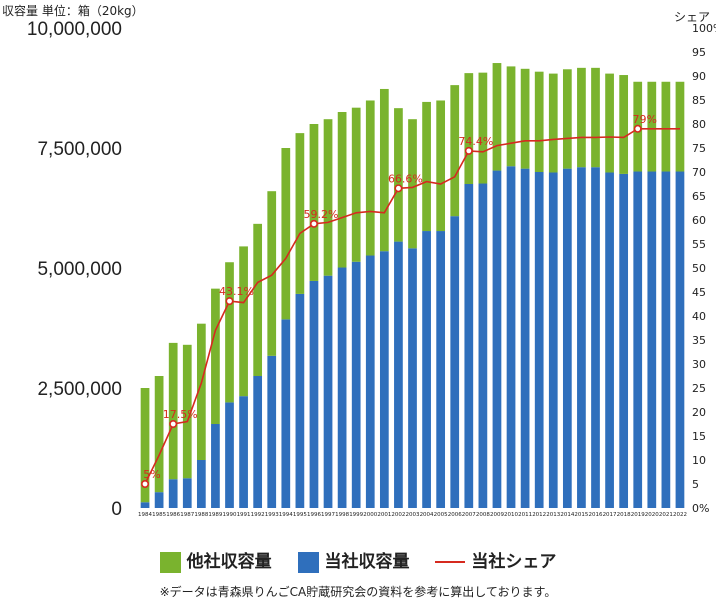 This screenshot has width=716, height=601. I want to click on bar-other-2008, so click(483, 128).